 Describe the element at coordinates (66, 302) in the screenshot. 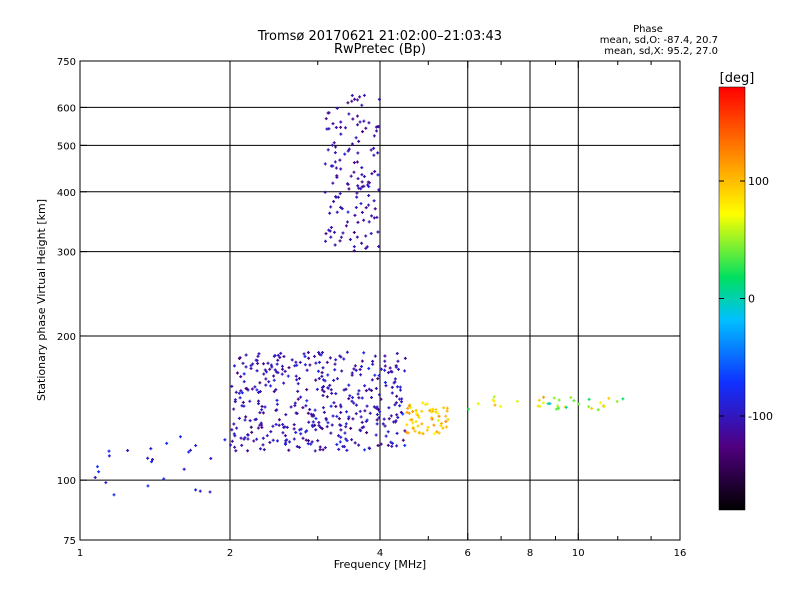

I see `y-tick-labels: 75 100 200 300 400 500 600 750` at that location.